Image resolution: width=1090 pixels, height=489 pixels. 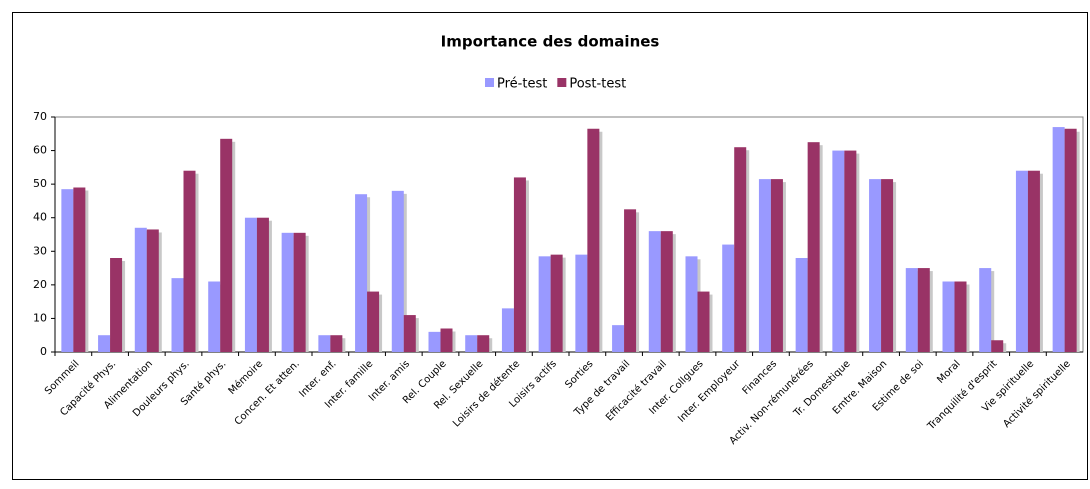 What do you see at coordinates (40, 217) in the screenshot?
I see `y-tick-label: 40` at bounding box center [40, 217].